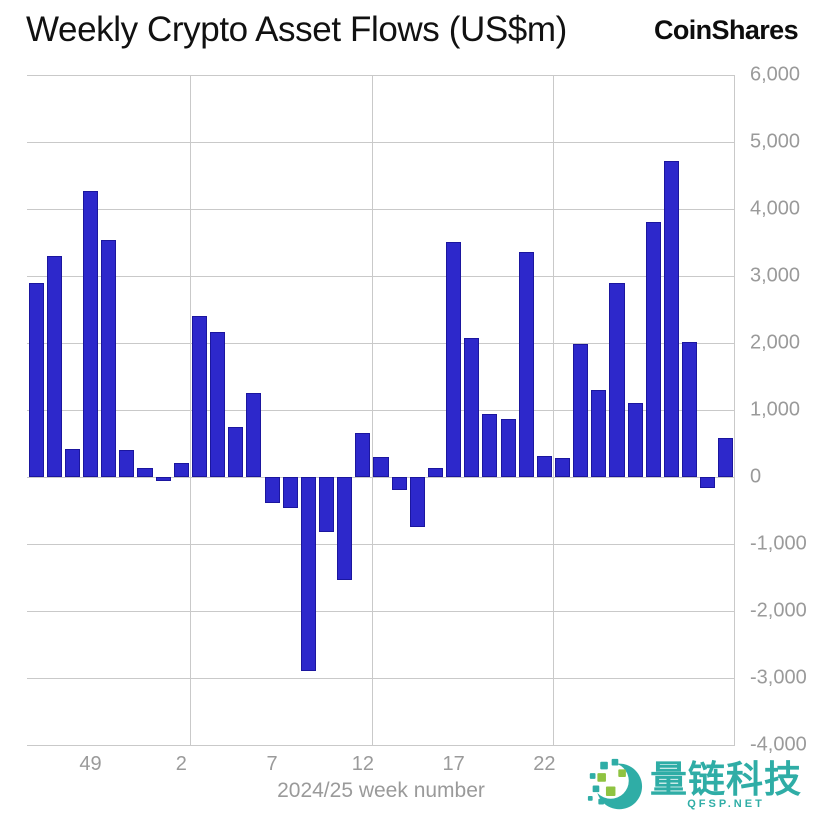  Describe the element at coordinates (381, 611) in the screenshot. I see `gridline-y--2000` at that location.